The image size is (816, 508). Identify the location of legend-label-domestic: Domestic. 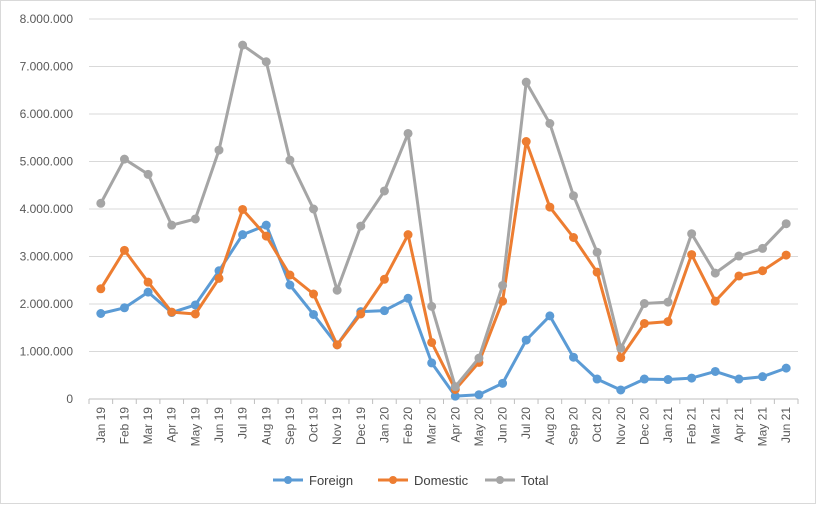
(441, 480).